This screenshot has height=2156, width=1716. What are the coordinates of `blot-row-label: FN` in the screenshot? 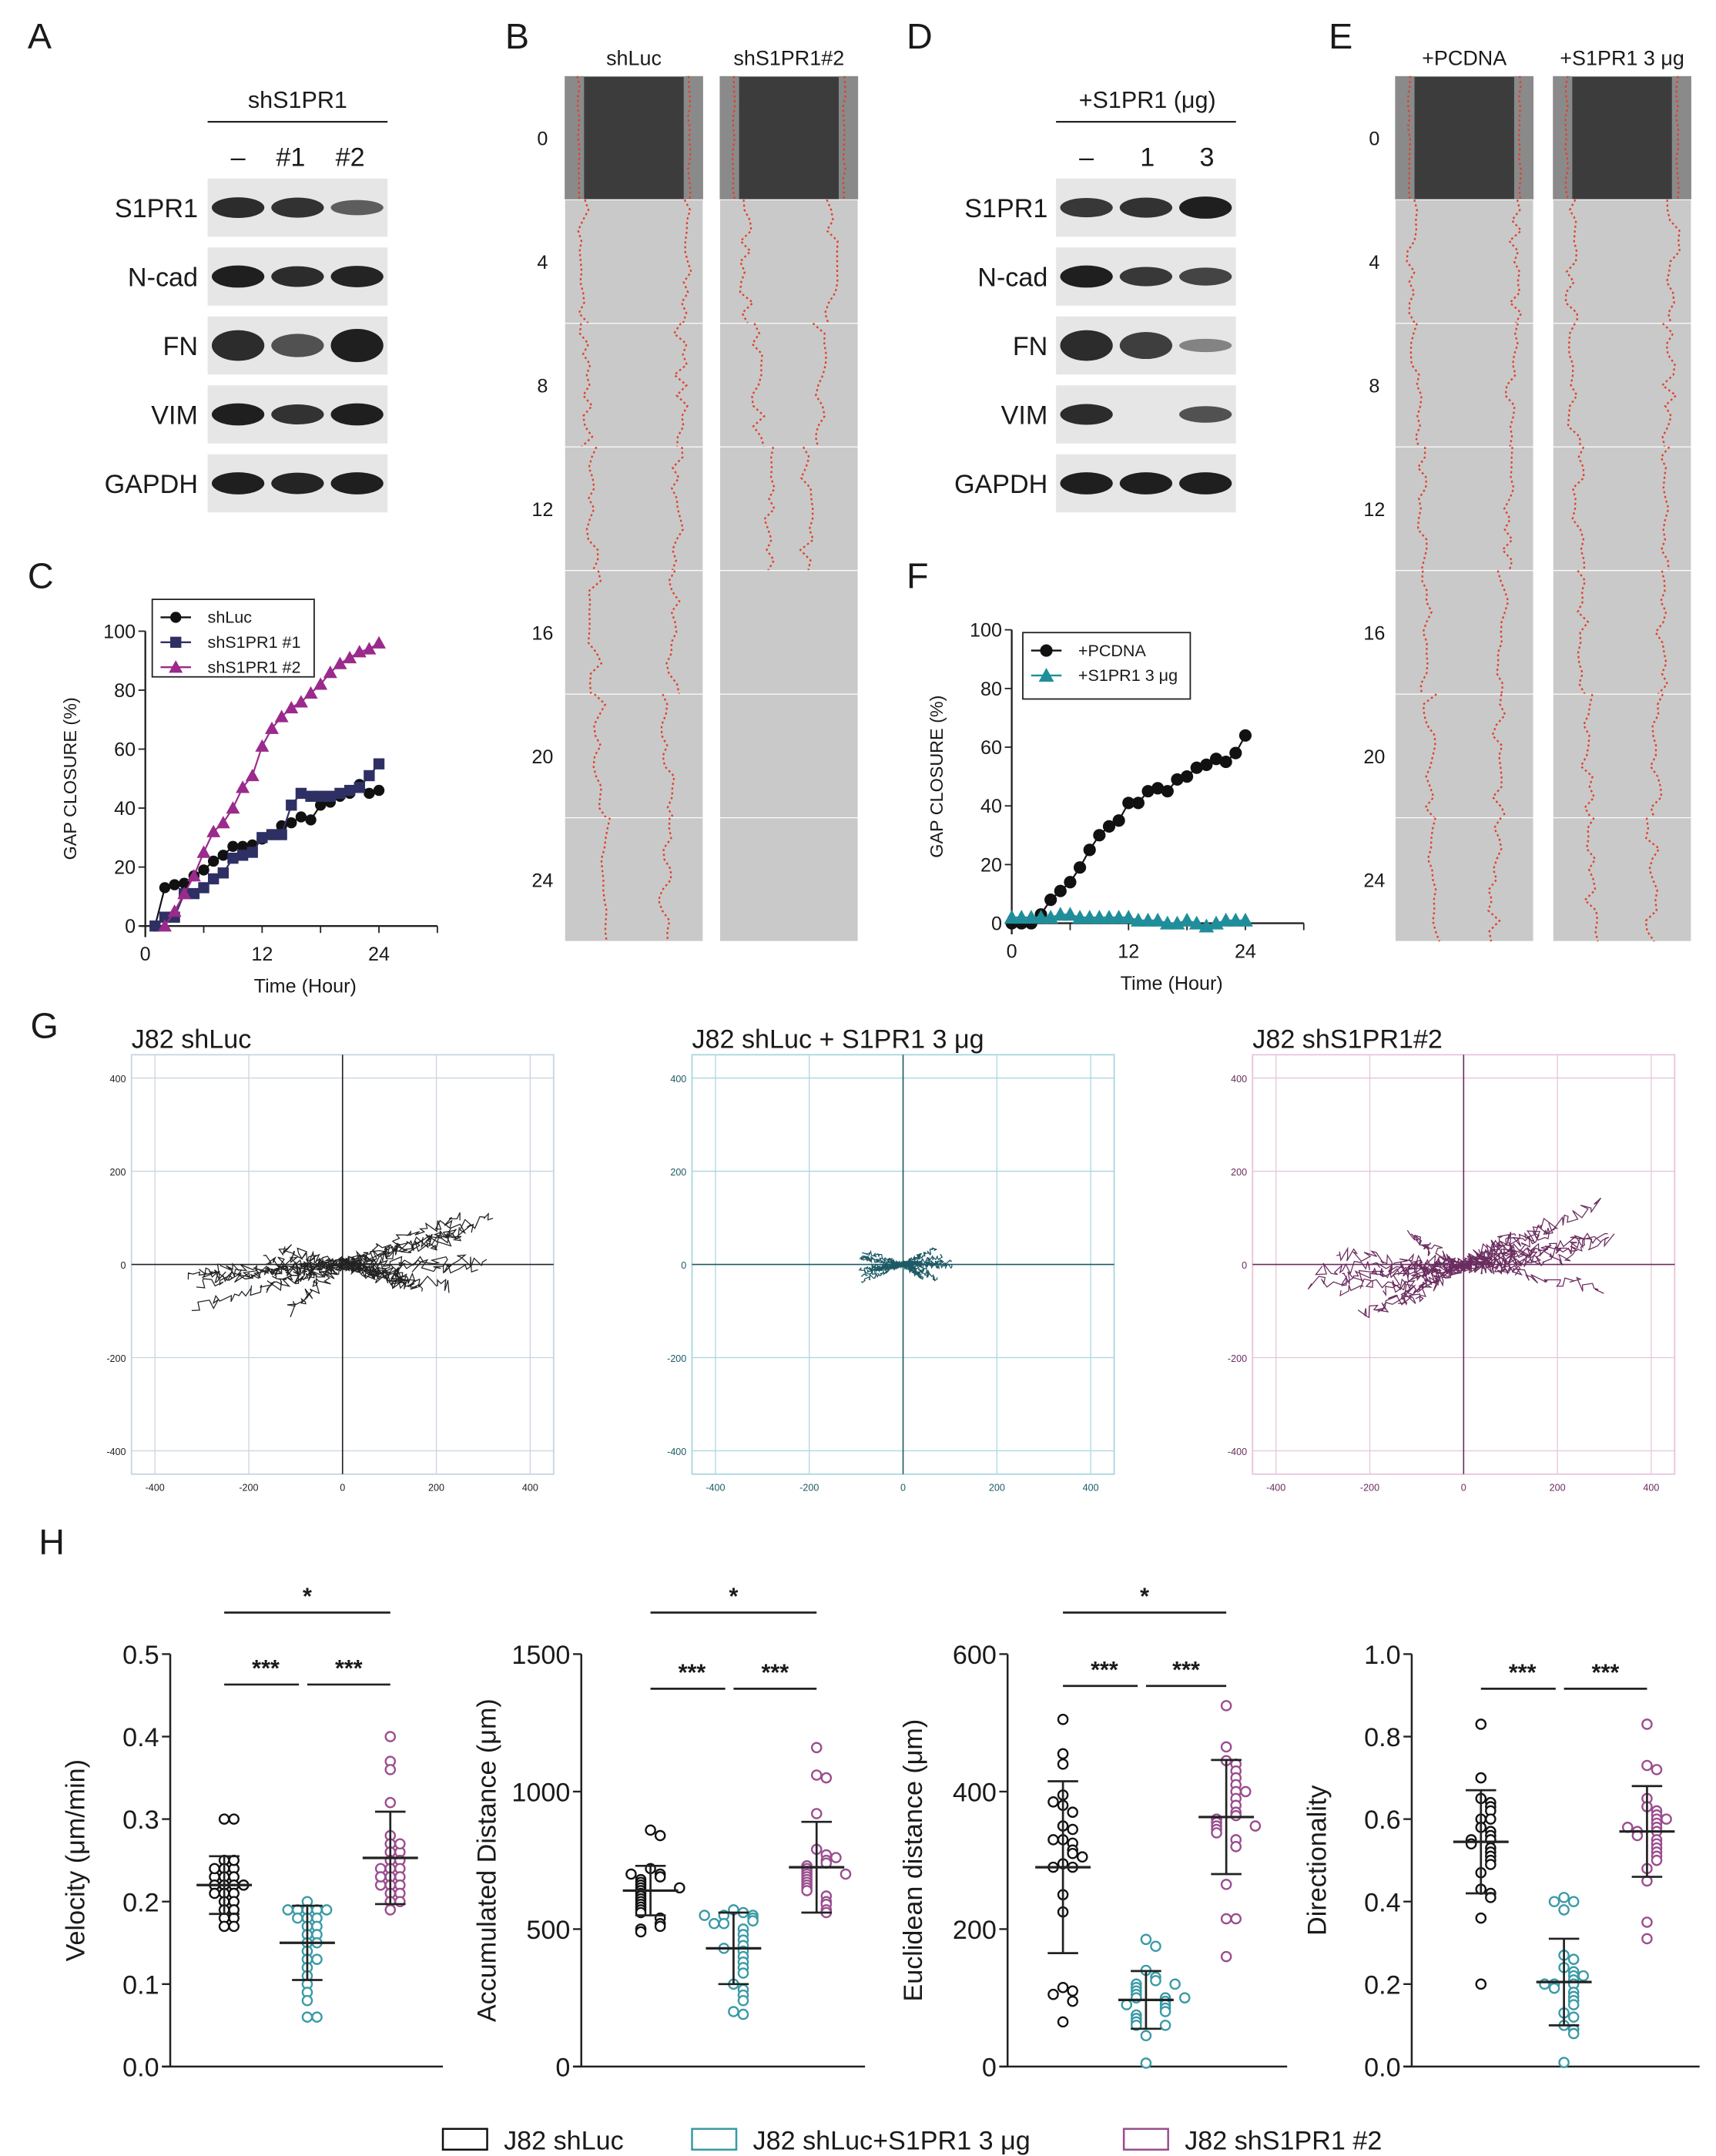 It's located at (1031, 346).